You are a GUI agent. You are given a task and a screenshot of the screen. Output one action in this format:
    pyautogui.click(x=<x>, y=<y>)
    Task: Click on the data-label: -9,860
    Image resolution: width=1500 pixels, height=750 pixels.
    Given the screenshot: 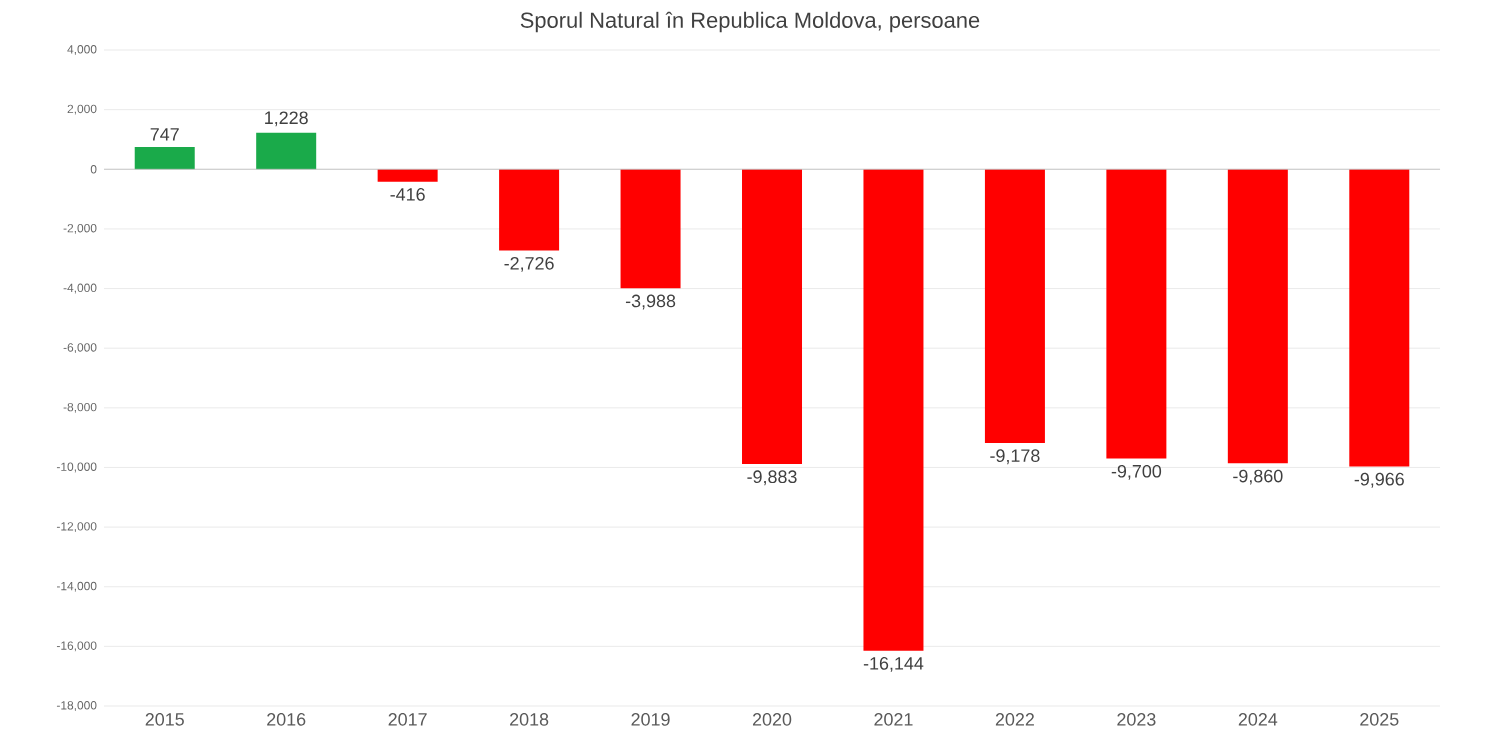 What is the action you would take?
    pyautogui.click(x=1258, y=477)
    